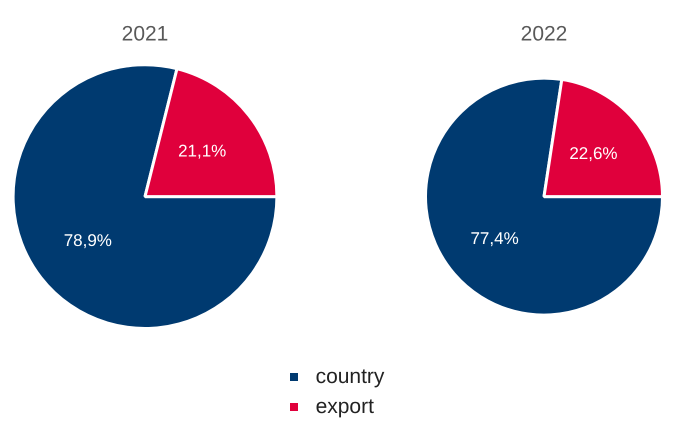 The image size is (674, 421). Describe the element at coordinates (350, 377) in the screenshot. I see `legend-label: country` at that location.